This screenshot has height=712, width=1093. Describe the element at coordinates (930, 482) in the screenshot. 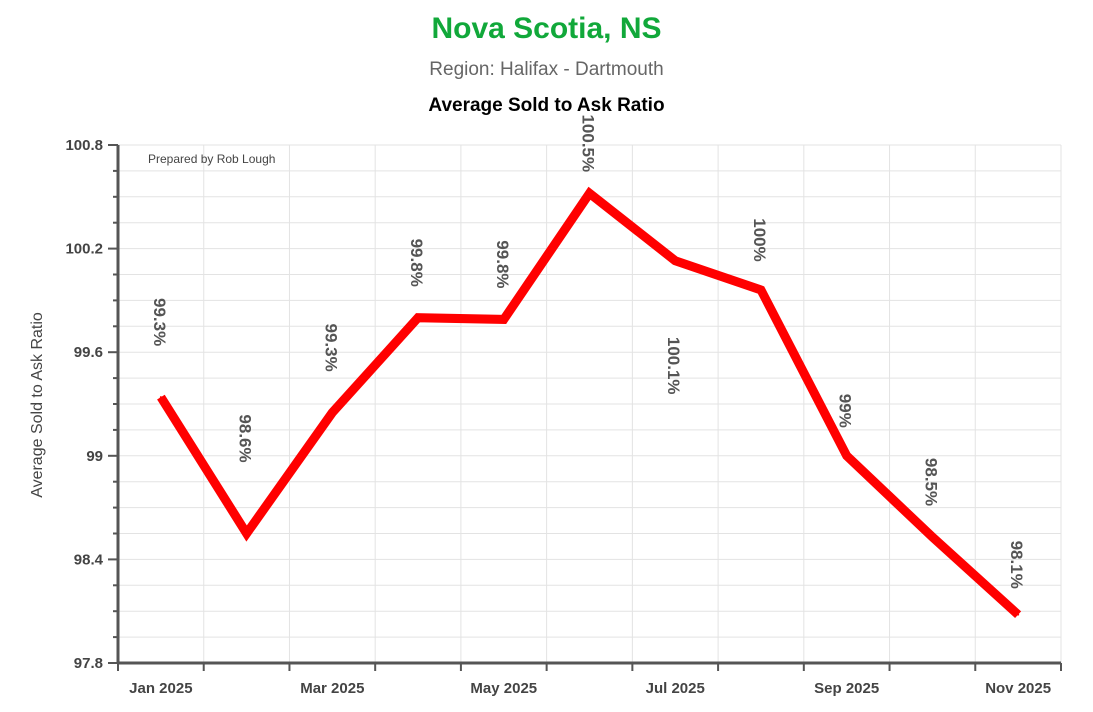

I see `data-label: 98.5%` at that location.